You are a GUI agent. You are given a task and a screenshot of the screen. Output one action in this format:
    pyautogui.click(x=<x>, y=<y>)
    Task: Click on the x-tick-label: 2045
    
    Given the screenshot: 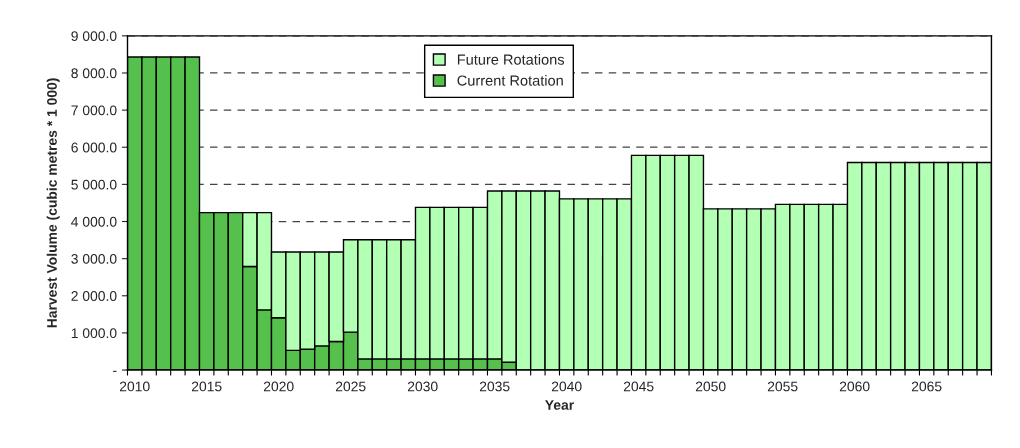 What is the action you would take?
    pyautogui.click(x=638, y=386)
    